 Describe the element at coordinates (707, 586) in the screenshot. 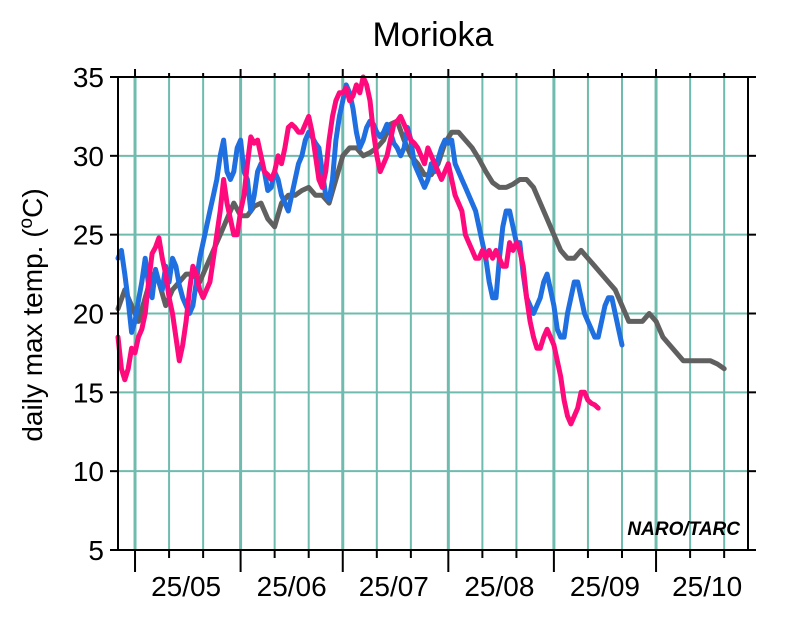

I see `x-tick-label: 25/10` at that location.